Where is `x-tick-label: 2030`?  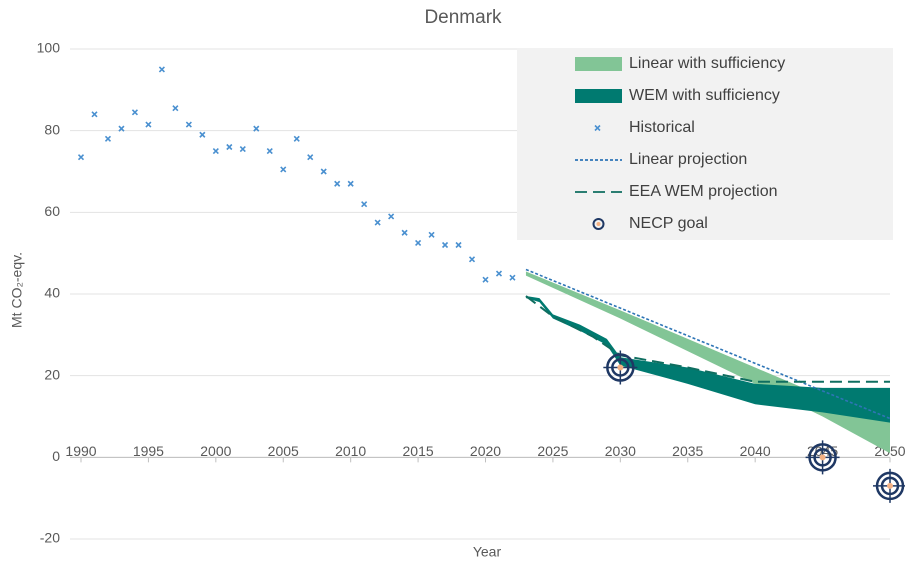 x-tick-label: 2030 is located at coordinates (620, 451).